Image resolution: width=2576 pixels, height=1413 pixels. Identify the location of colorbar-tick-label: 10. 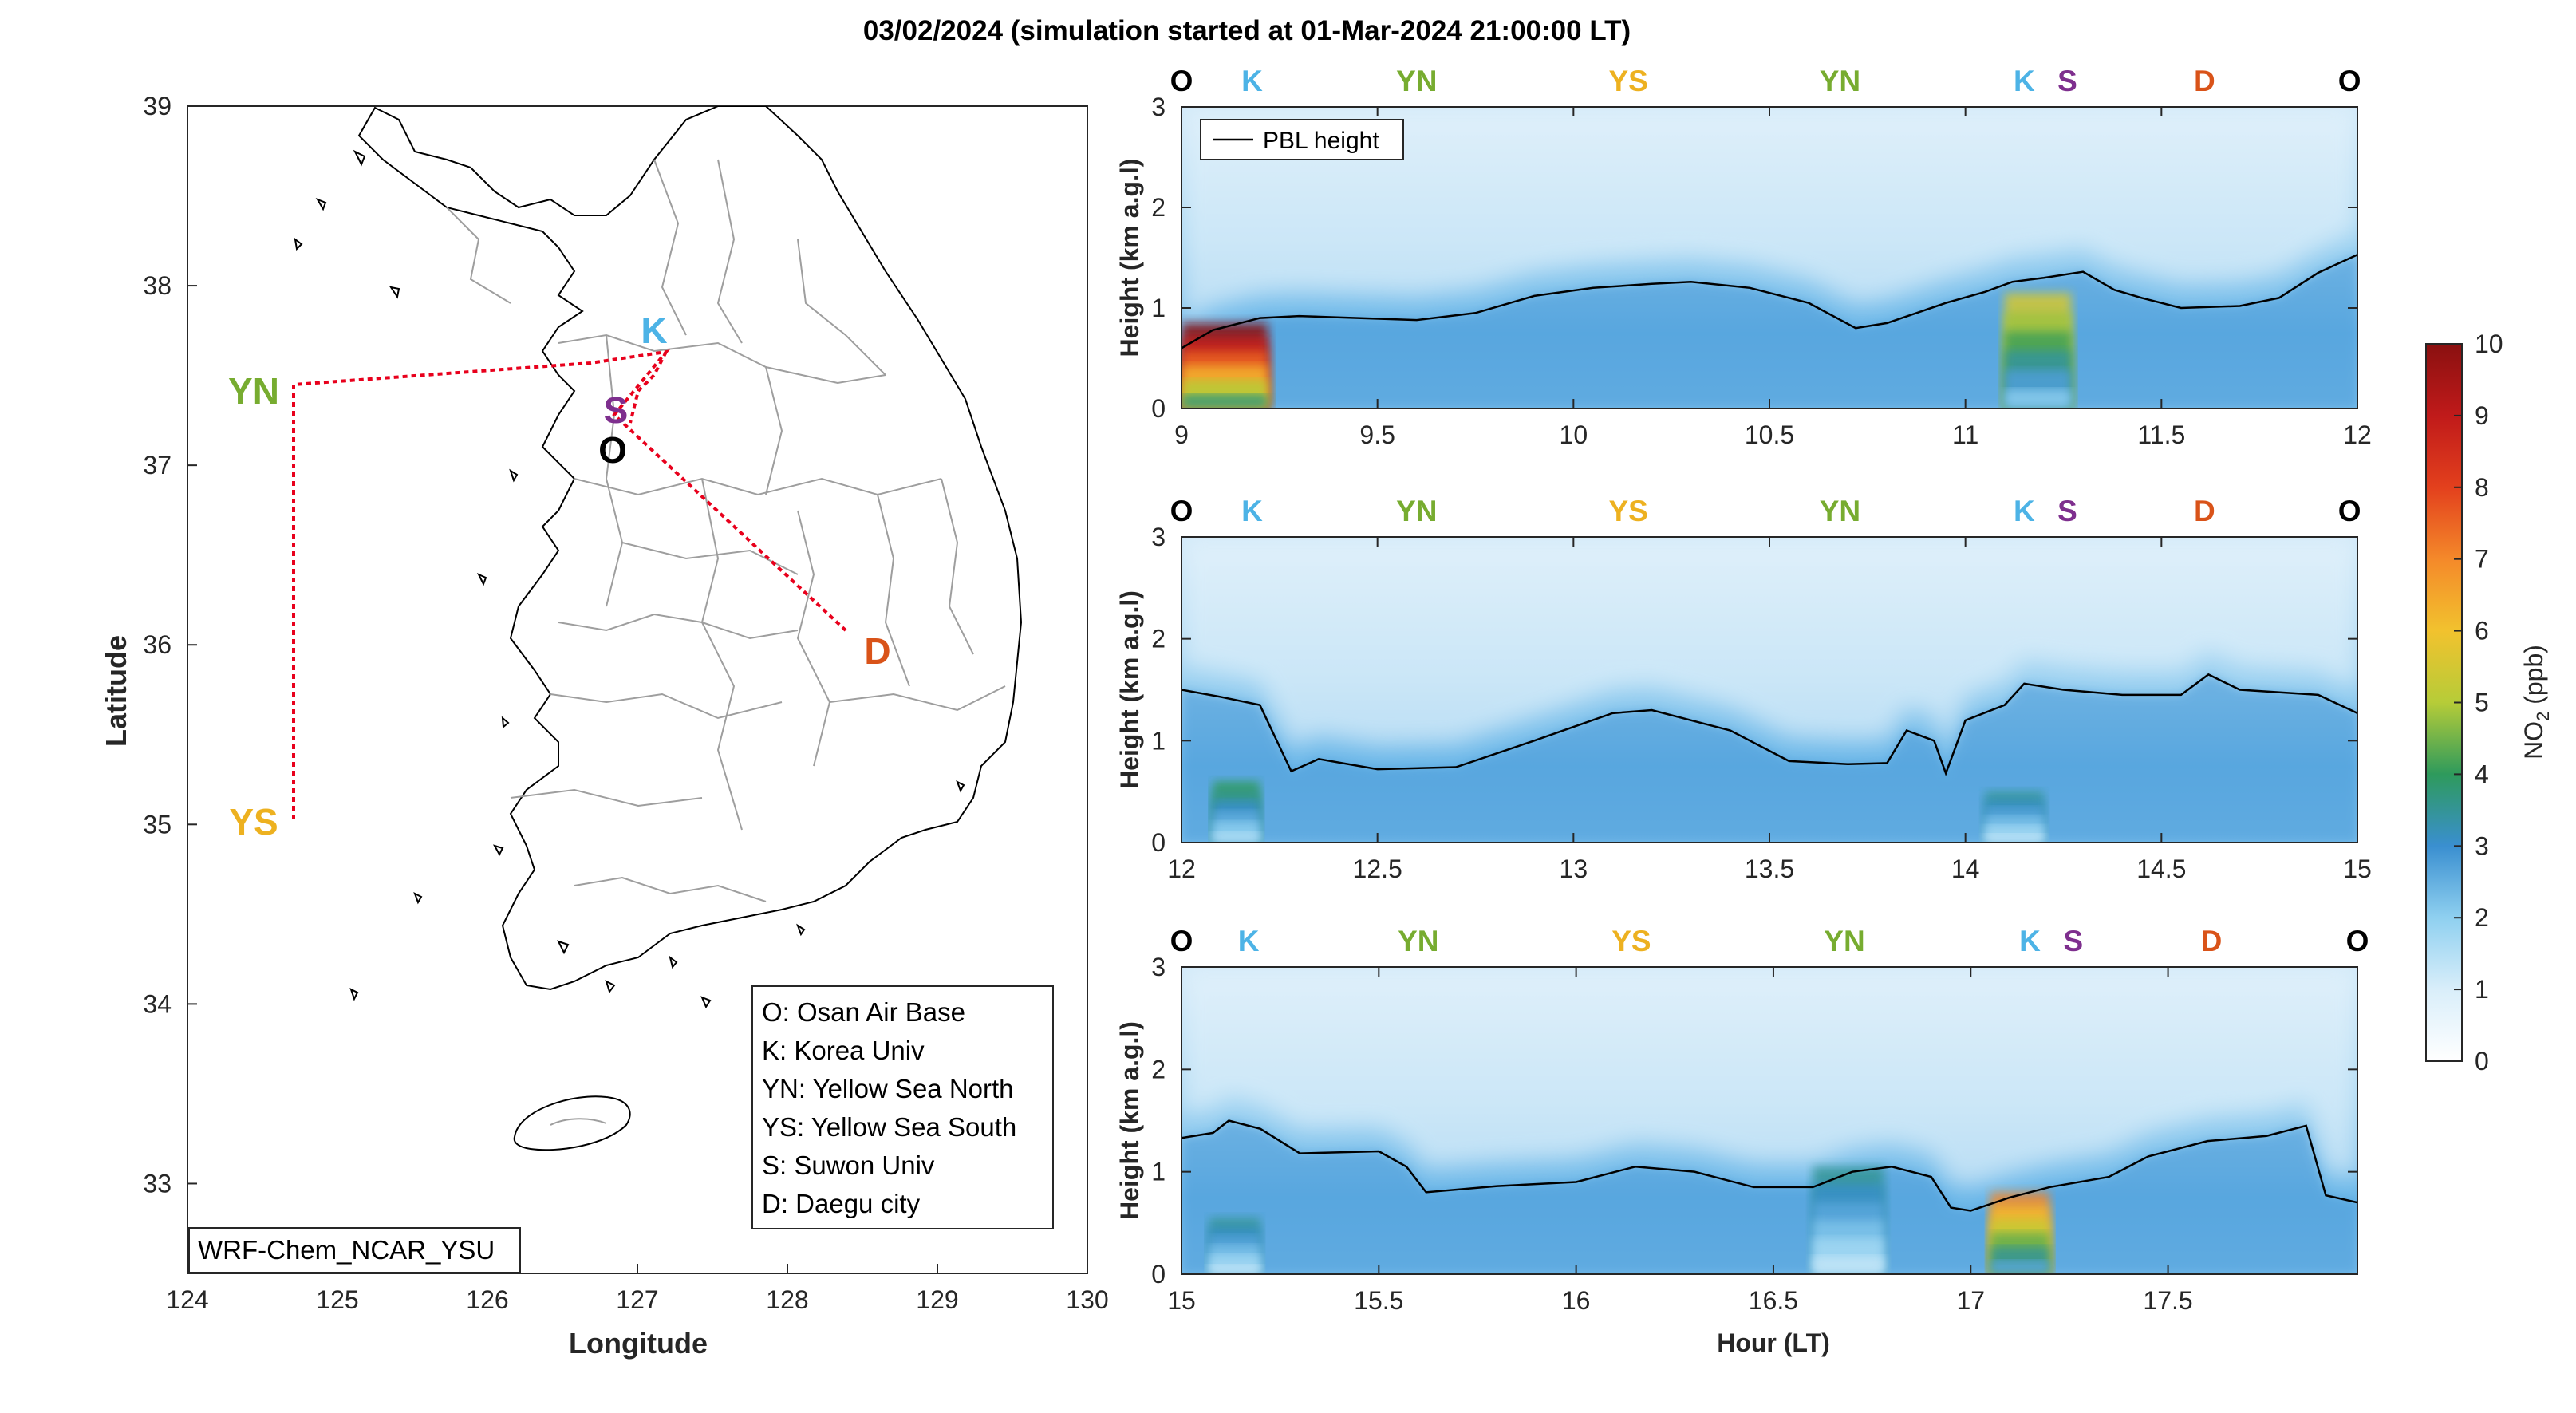
(2489, 344).